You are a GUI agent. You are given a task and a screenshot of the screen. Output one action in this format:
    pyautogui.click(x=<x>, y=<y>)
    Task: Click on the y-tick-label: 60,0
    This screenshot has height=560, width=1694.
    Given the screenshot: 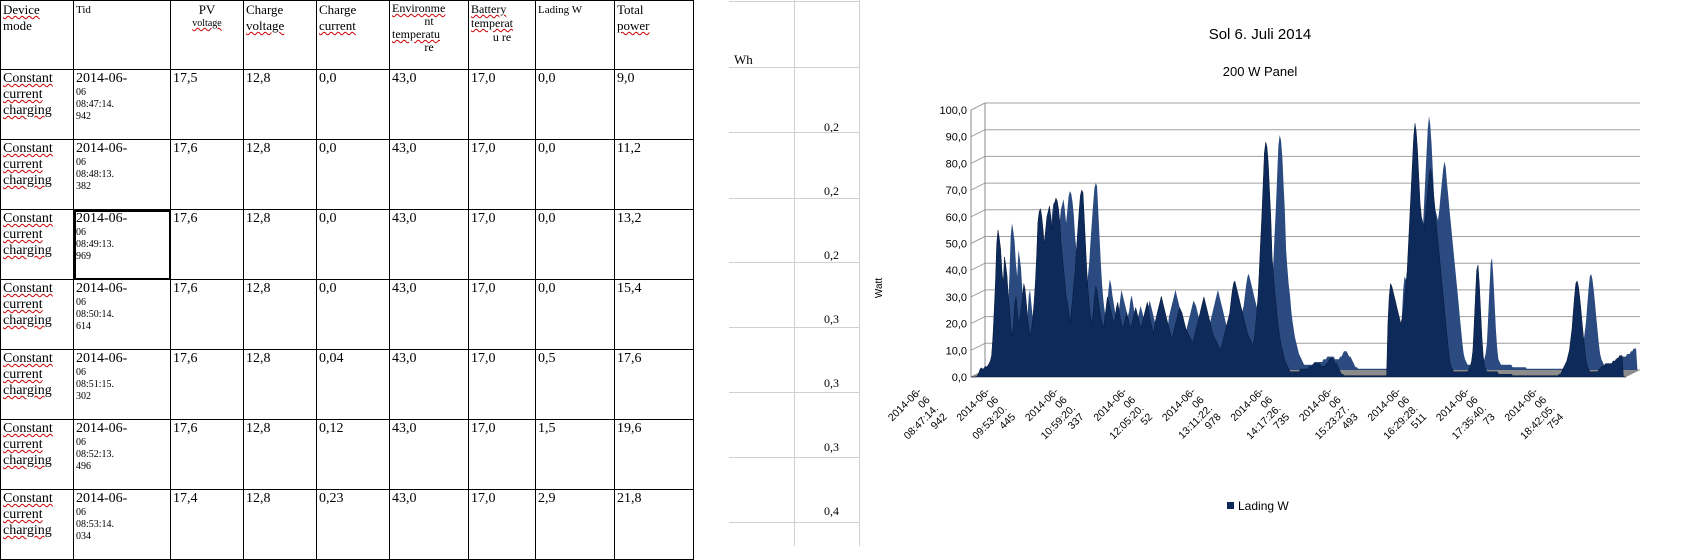 What is the action you would take?
    pyautogui.click(x=956, y=218)
    